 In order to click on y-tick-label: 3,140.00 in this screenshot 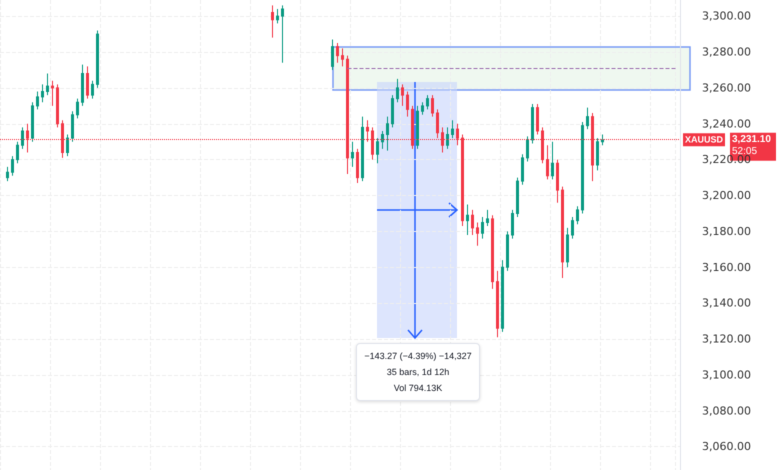, I will do `click(726, 303)`.